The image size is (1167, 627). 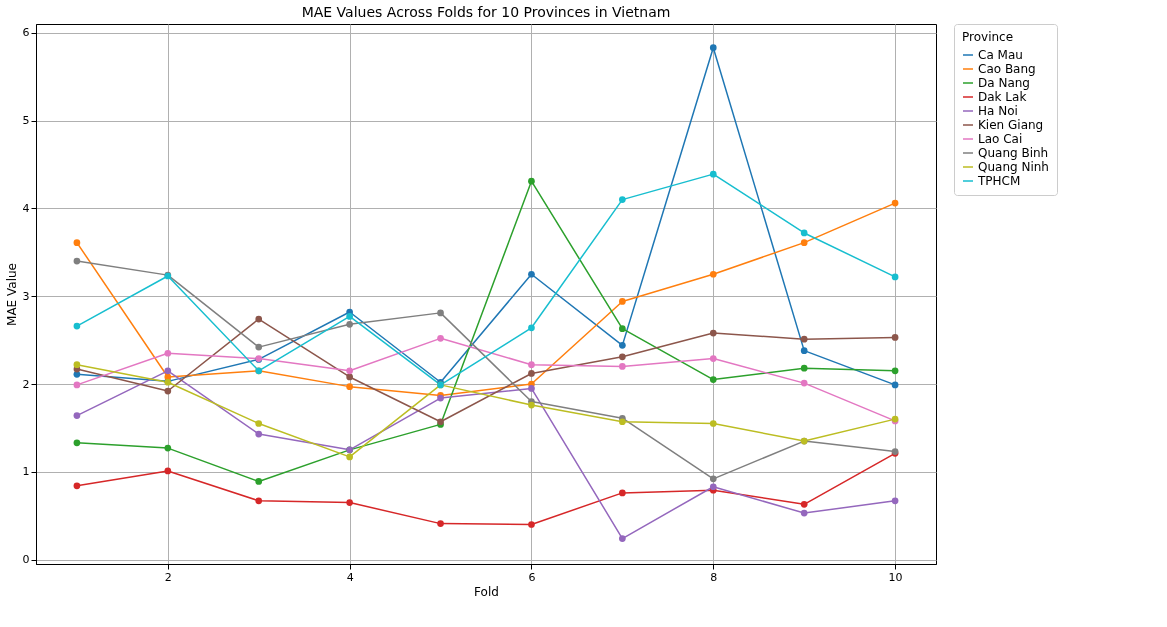 I want to click on legend-label: Ca Mau, so click(x=1000, y=55).